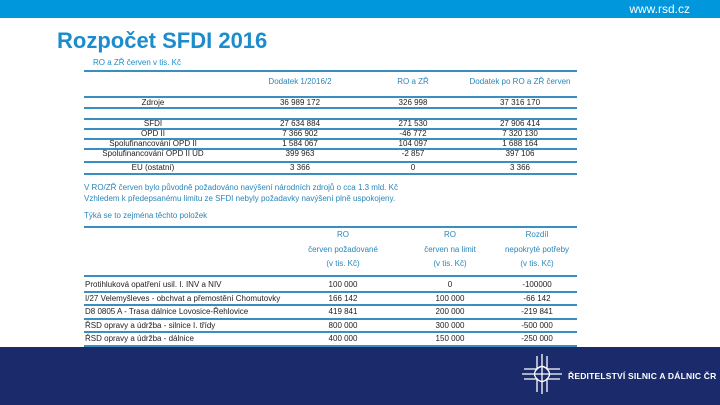  I want to click on table-cell: 166 142, so click(343, 298).